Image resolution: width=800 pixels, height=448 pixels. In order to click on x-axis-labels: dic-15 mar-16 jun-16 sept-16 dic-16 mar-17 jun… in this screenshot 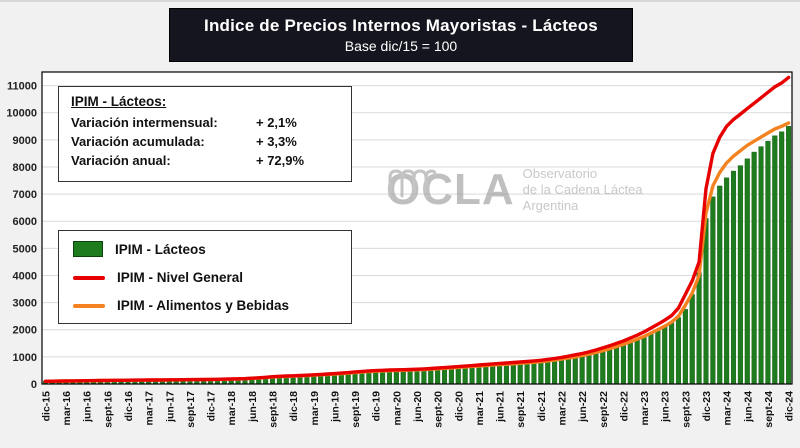, I will do `click(417, 409)`.